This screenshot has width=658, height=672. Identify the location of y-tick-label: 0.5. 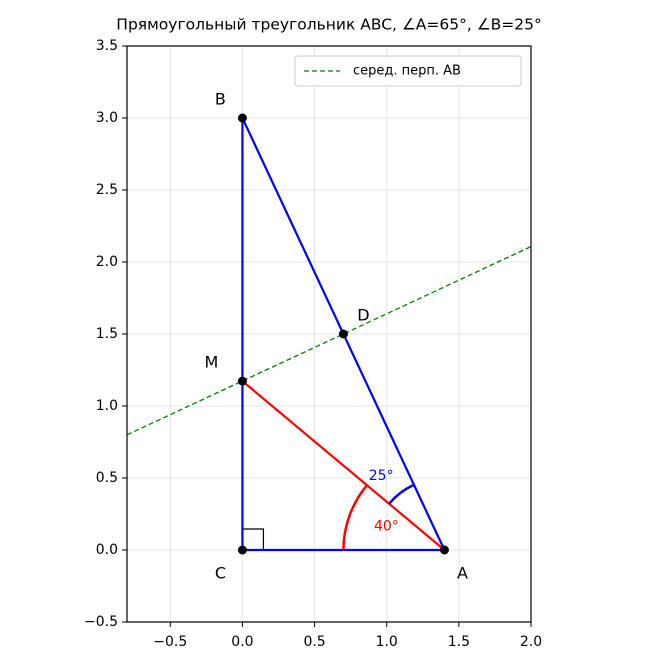
(107, 478).